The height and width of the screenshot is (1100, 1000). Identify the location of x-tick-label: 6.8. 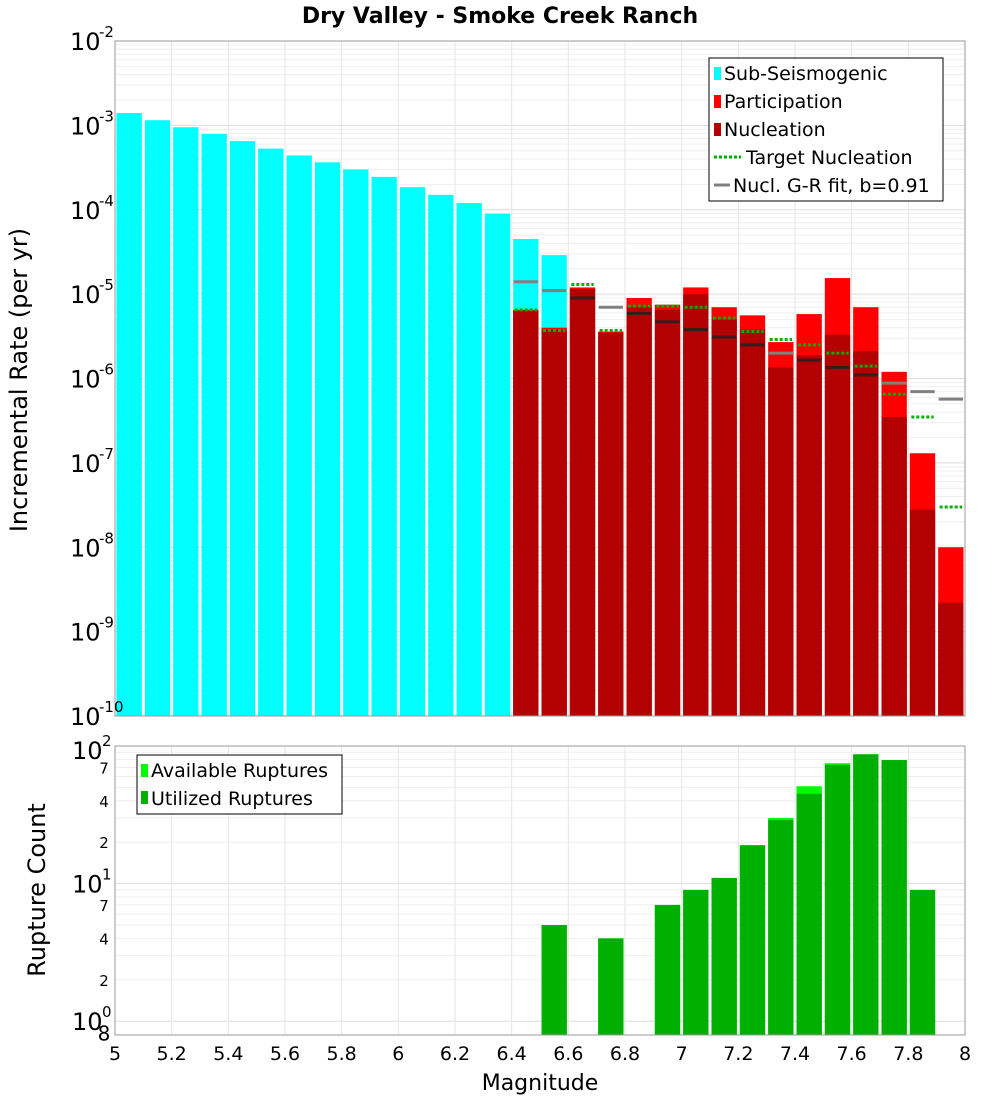
(625, 1054).